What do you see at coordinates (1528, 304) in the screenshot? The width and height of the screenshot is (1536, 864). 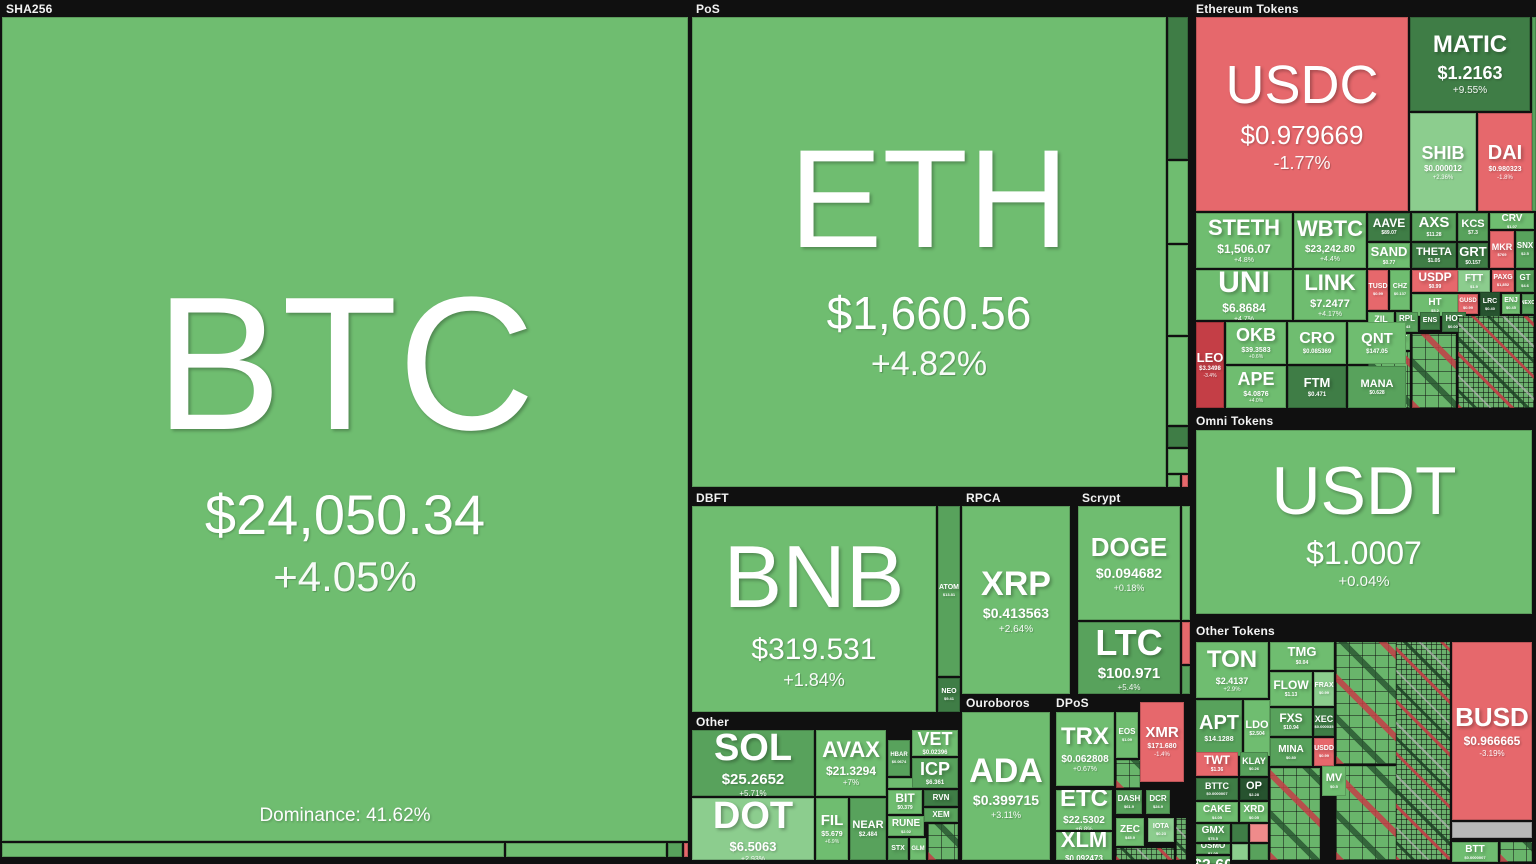 I see `cell-nexo: NEXO` at bounding box center [1528, 304].